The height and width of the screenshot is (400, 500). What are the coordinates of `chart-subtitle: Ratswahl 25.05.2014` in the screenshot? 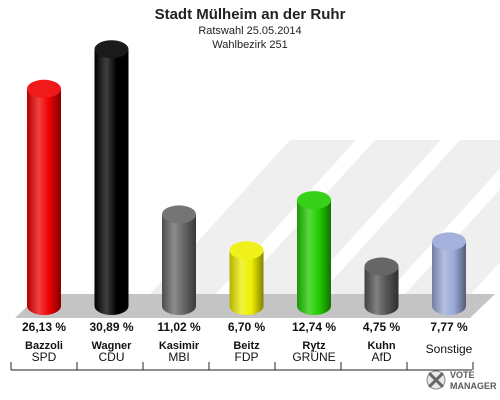 It's located at (249, 31).